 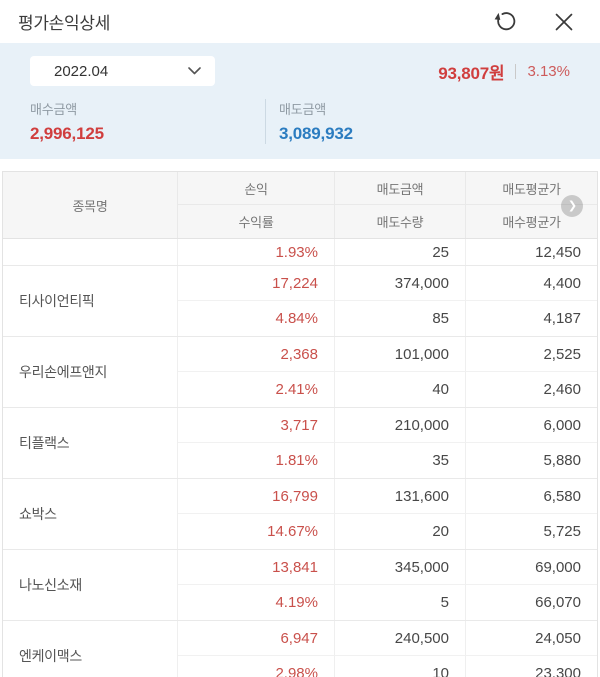 What do you see at coordinates (471, 73) in the screenshot?
I see `total-profit: 93,807원` at bounding box center [471, 73].